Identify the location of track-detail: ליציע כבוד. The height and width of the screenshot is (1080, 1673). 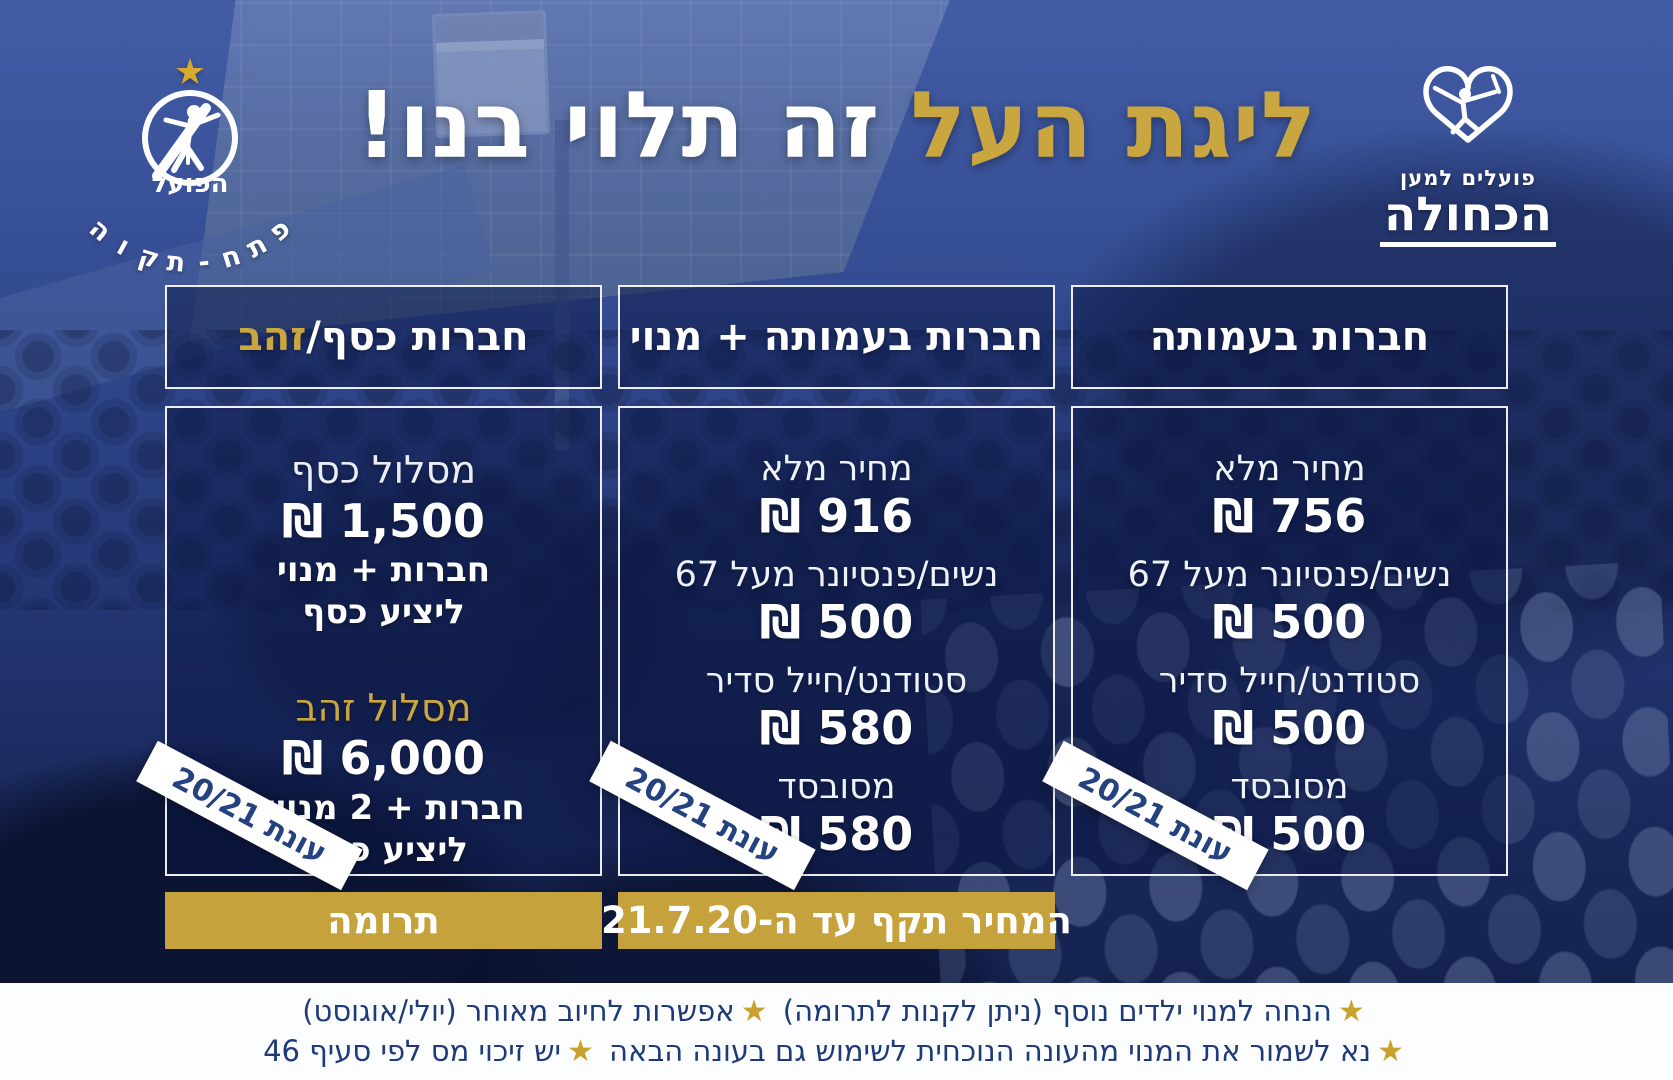
(383, 850).